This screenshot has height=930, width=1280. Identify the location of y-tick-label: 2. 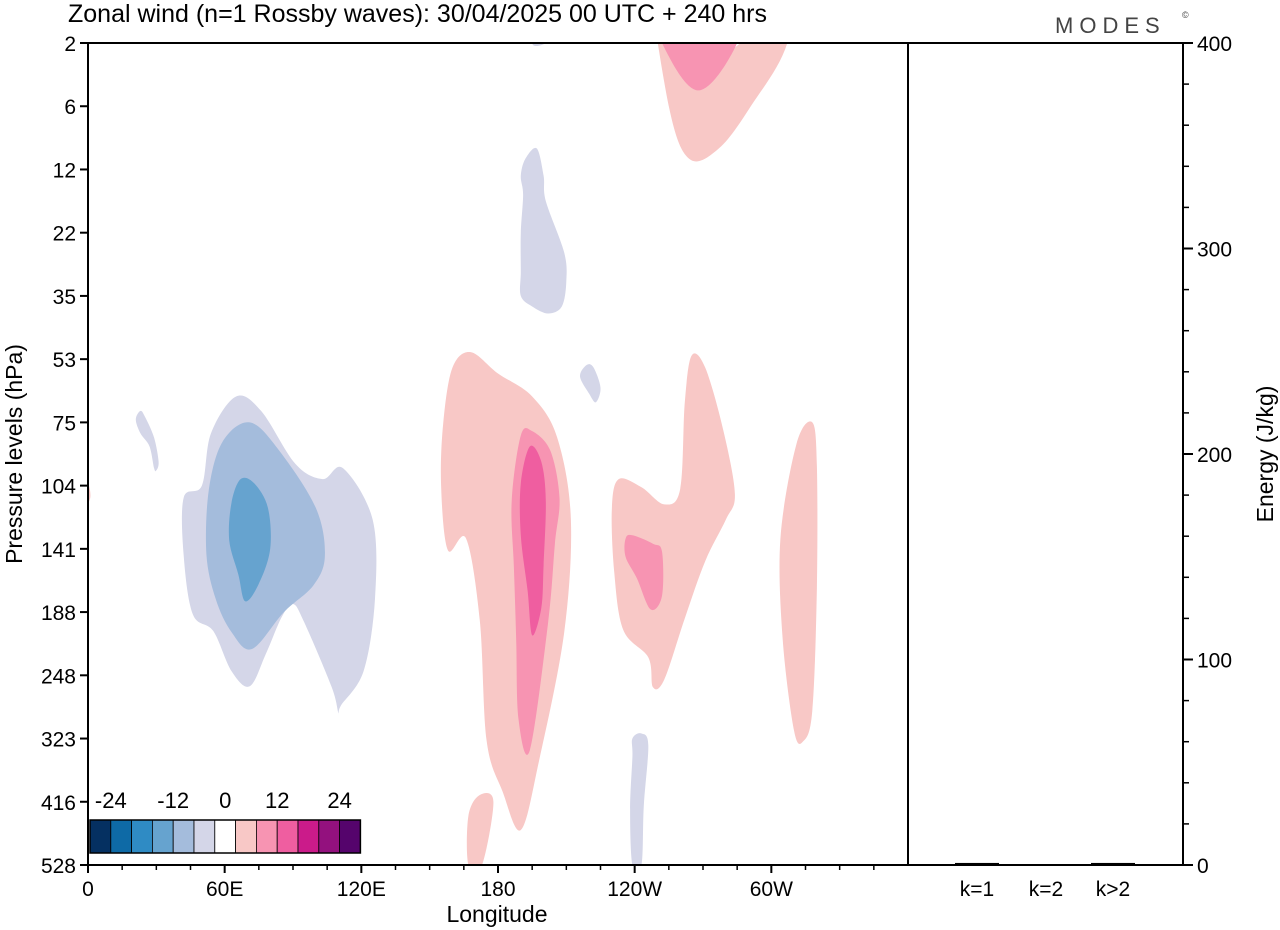
(70, 44).